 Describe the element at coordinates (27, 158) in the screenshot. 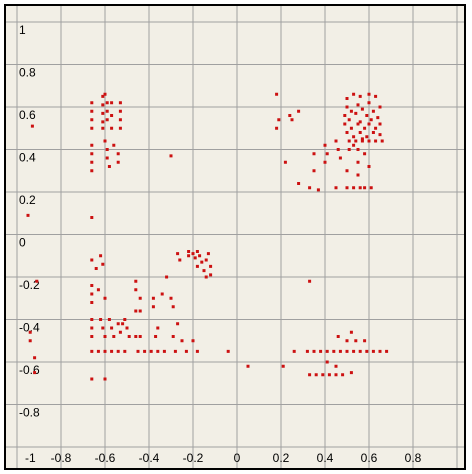

I see `y-tick-label: 0.4` at that location.